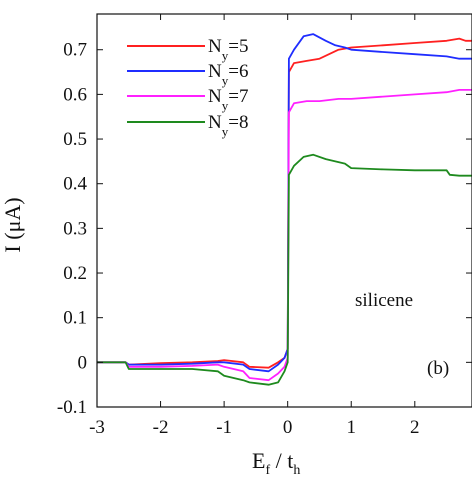 The width and height of the screenshot is (472, 483). I want to click on legend-label: Ny=8, so click(228, 125).